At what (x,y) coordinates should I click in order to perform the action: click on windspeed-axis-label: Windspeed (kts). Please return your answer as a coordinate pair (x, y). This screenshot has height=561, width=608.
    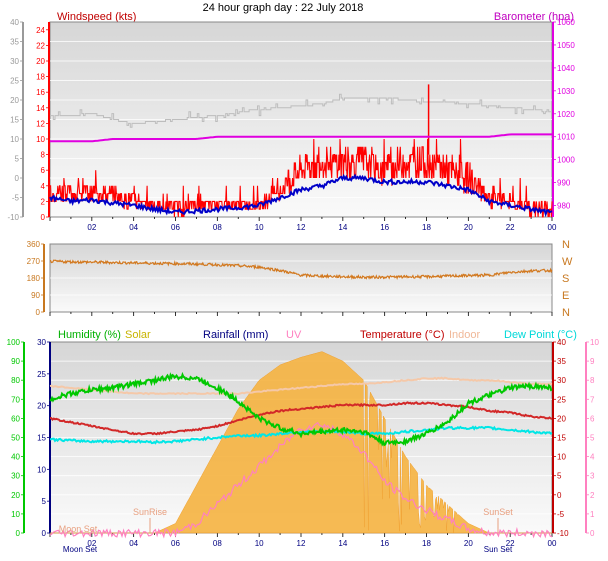
    Looking at the image, I should click on (96, 17).